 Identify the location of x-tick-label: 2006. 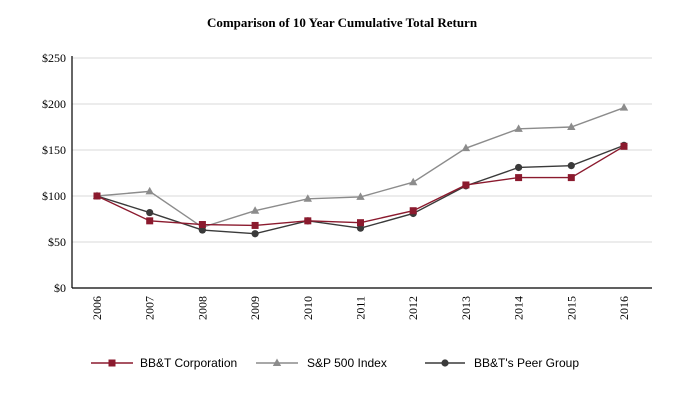
(97, 308).